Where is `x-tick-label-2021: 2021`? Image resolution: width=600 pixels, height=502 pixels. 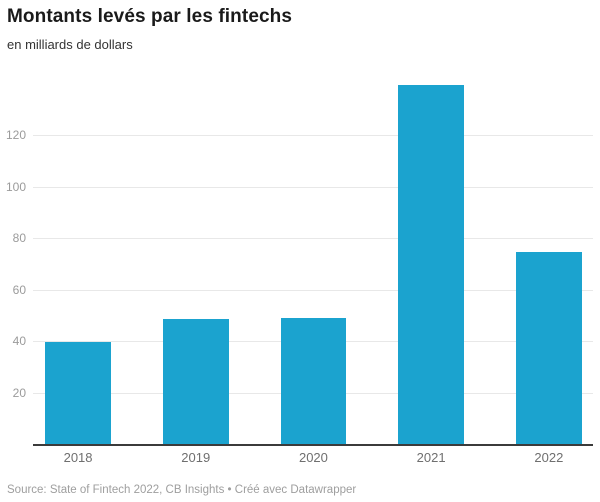
x-tick-label-2021: 2021 is located at coordinates (431, 457).